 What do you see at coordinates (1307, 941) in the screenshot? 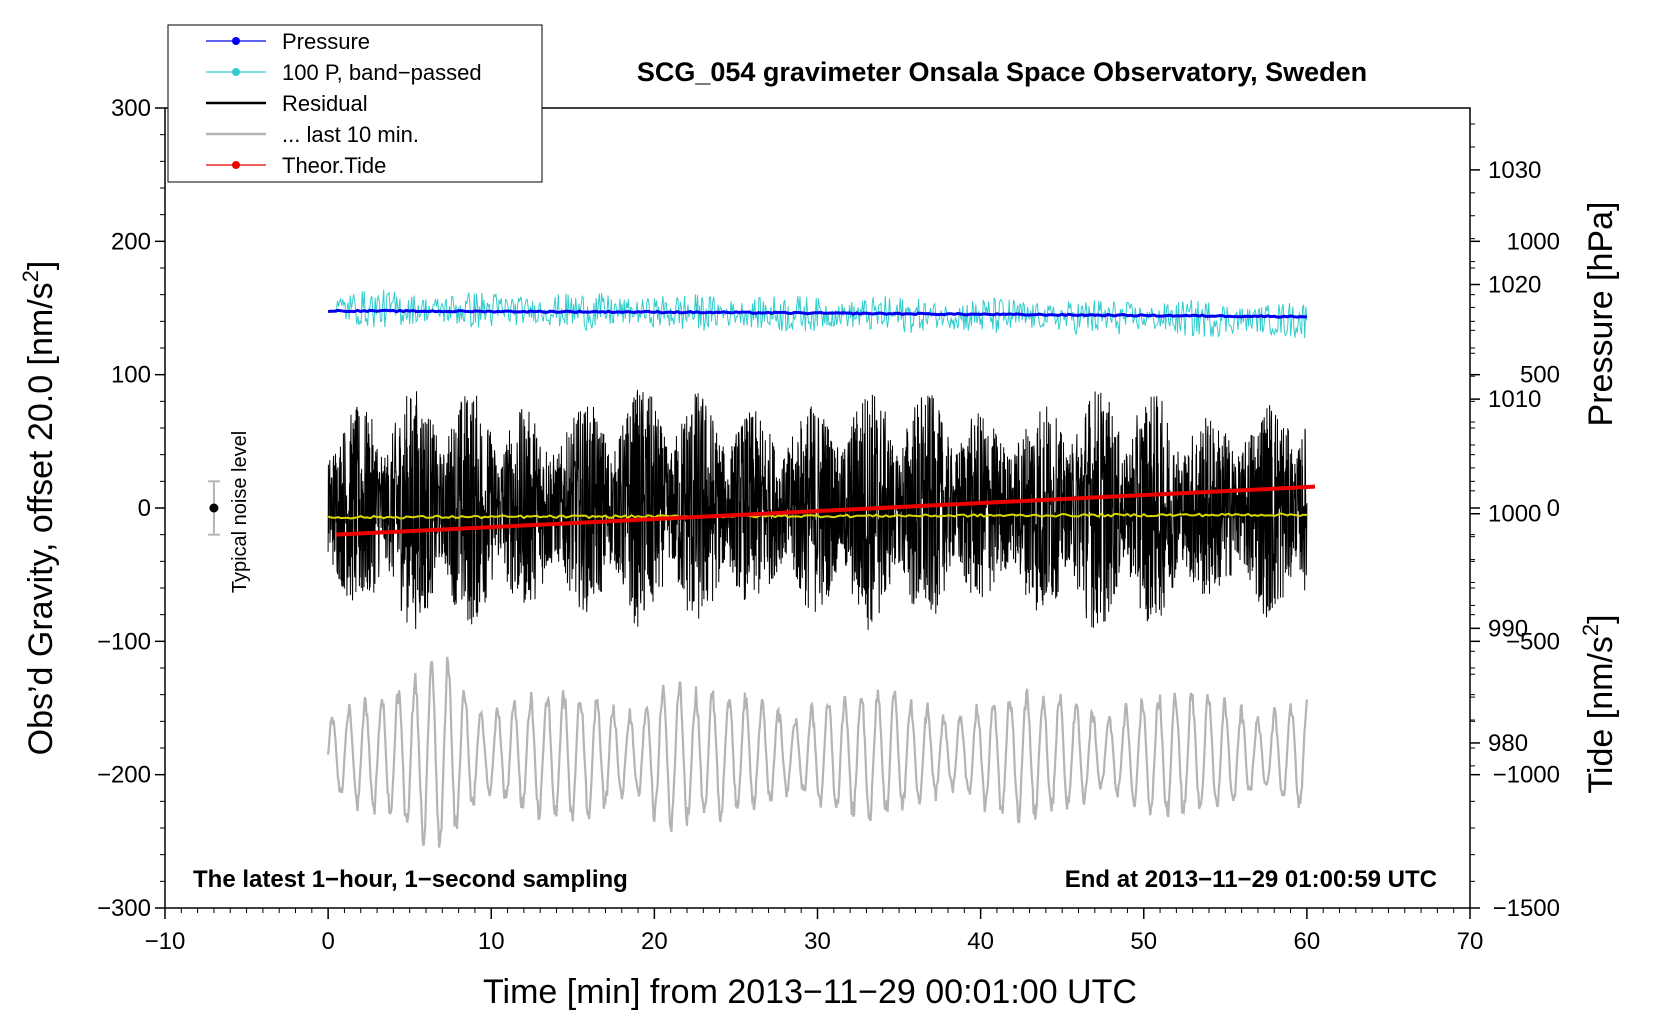
I see `x-tick-label: 60` at bounding box center [1307, 941].